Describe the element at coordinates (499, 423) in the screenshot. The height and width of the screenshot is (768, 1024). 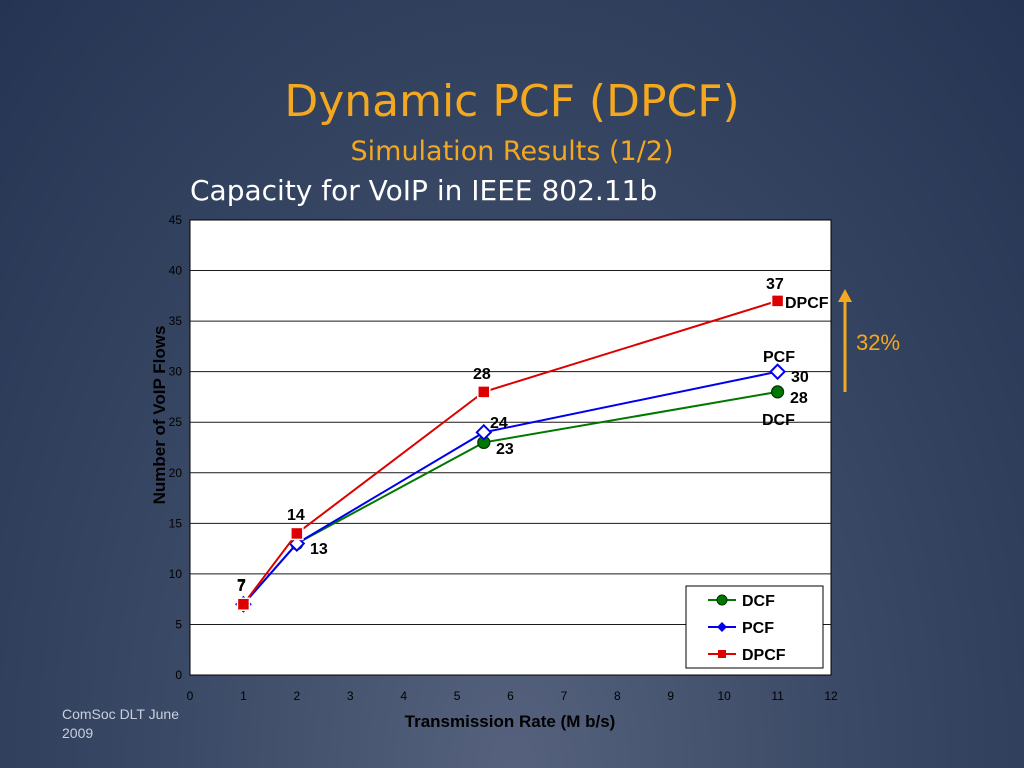
I see `data-label-pcf-5: 24` at that location.